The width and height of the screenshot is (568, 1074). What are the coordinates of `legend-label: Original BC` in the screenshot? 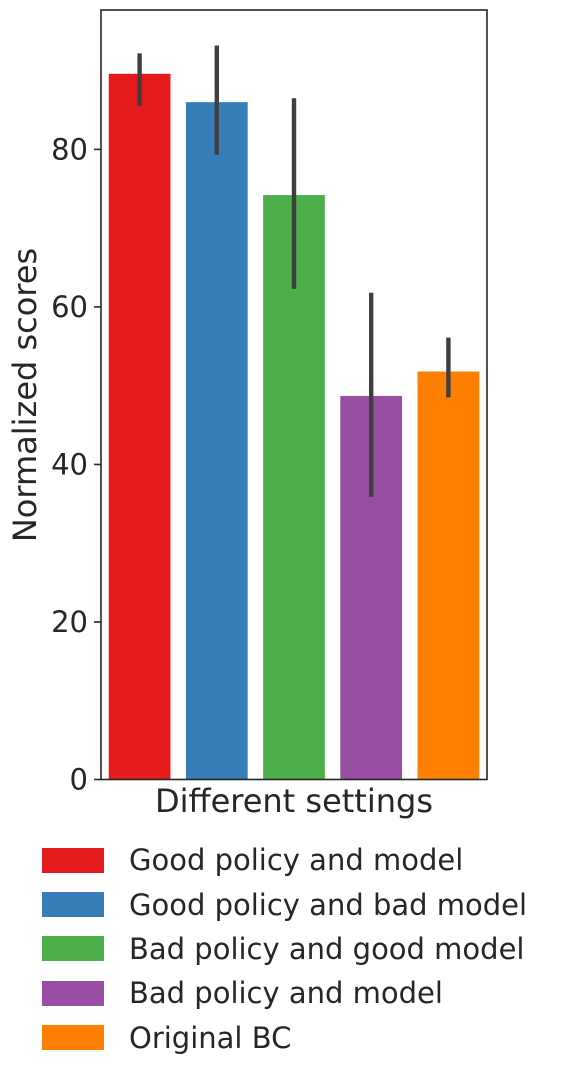 It's located at (210, 1037).